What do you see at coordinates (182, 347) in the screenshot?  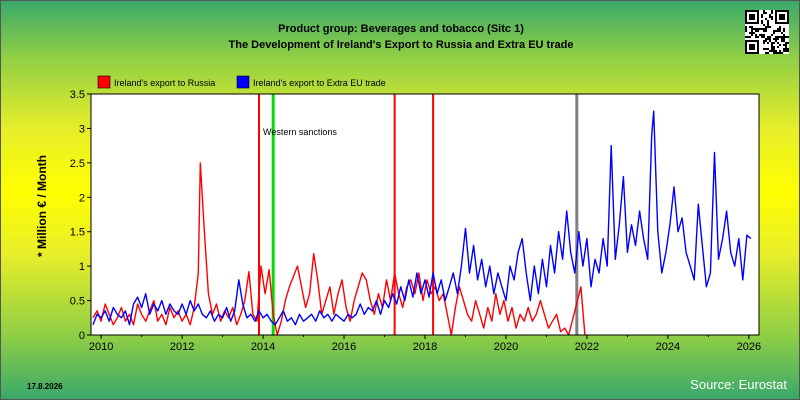 I see `x-tick-label: 2012` at bounding box center [182, 347].